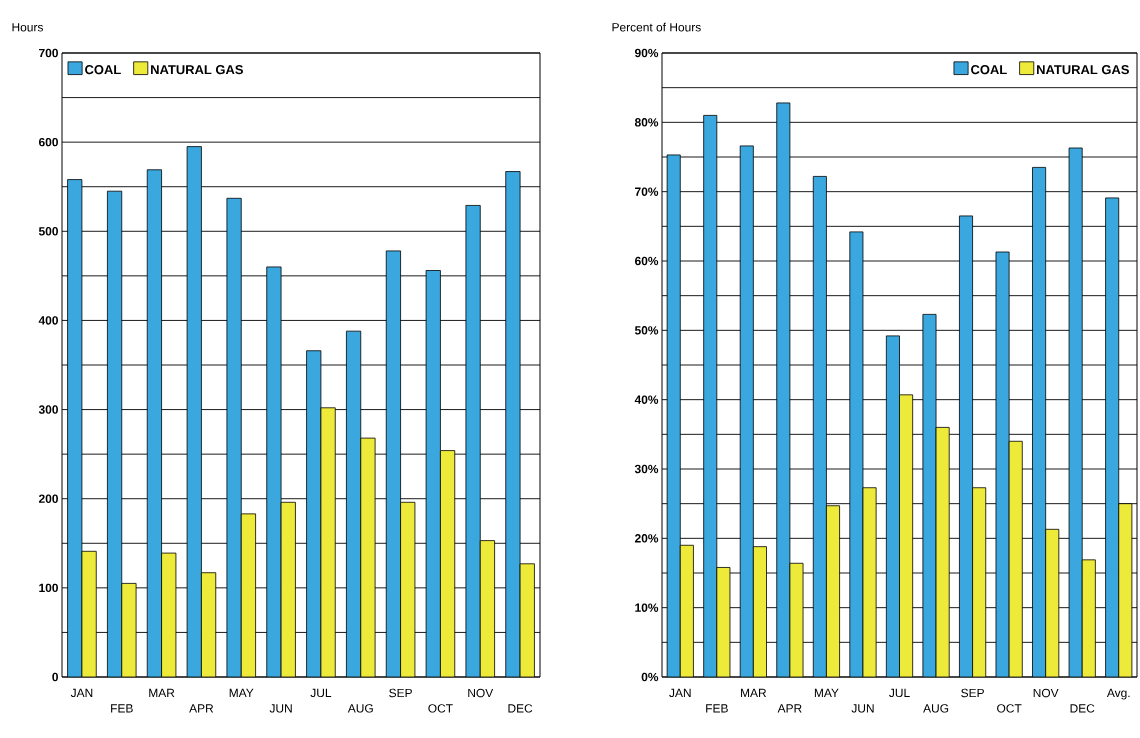  I want to click on y-tick-label: 40%, so click(646, 399).